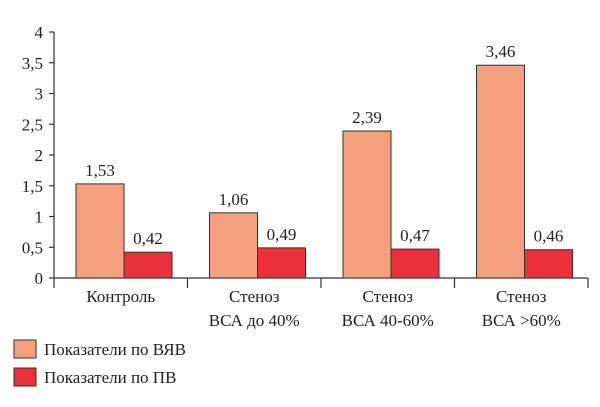  I want to click on x-category-label: ВСА до 40%, so click(254, 320).